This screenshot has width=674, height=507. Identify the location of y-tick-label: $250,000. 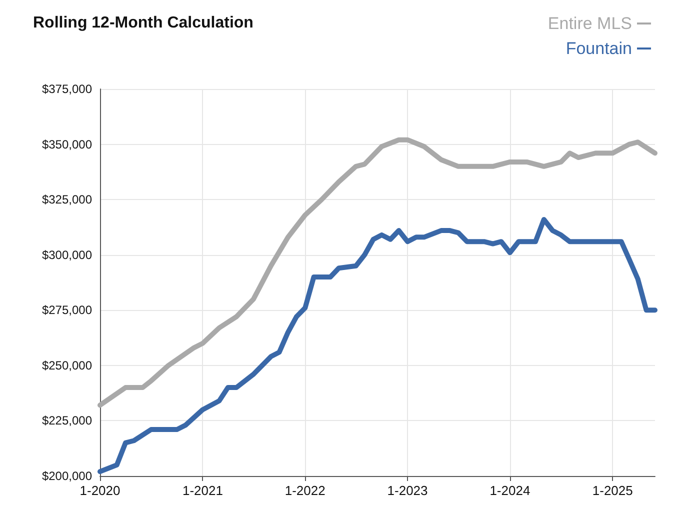
(67, 365).